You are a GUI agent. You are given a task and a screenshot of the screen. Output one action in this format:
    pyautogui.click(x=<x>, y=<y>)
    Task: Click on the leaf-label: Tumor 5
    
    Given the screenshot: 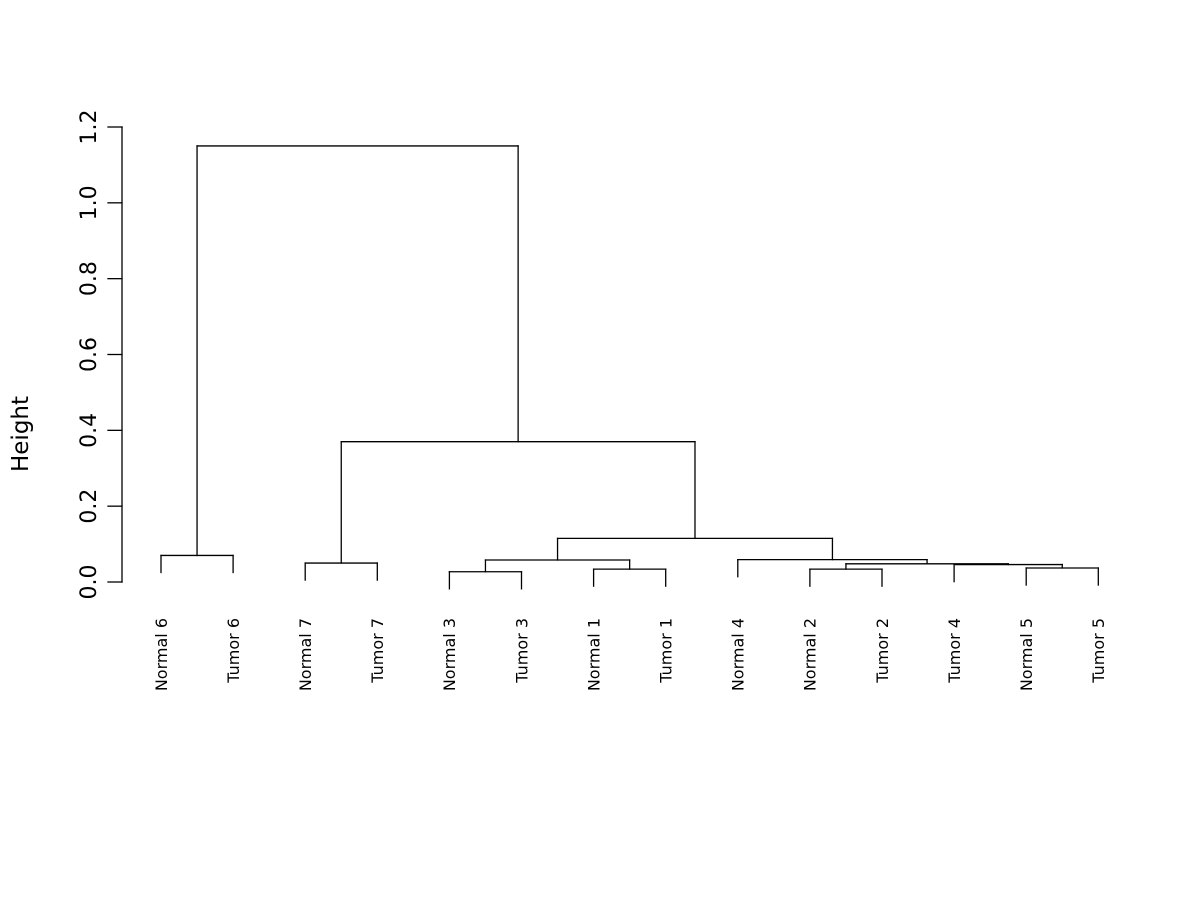 What is the action you would take?
    pyautogui.click(x=1098, y=651)
    